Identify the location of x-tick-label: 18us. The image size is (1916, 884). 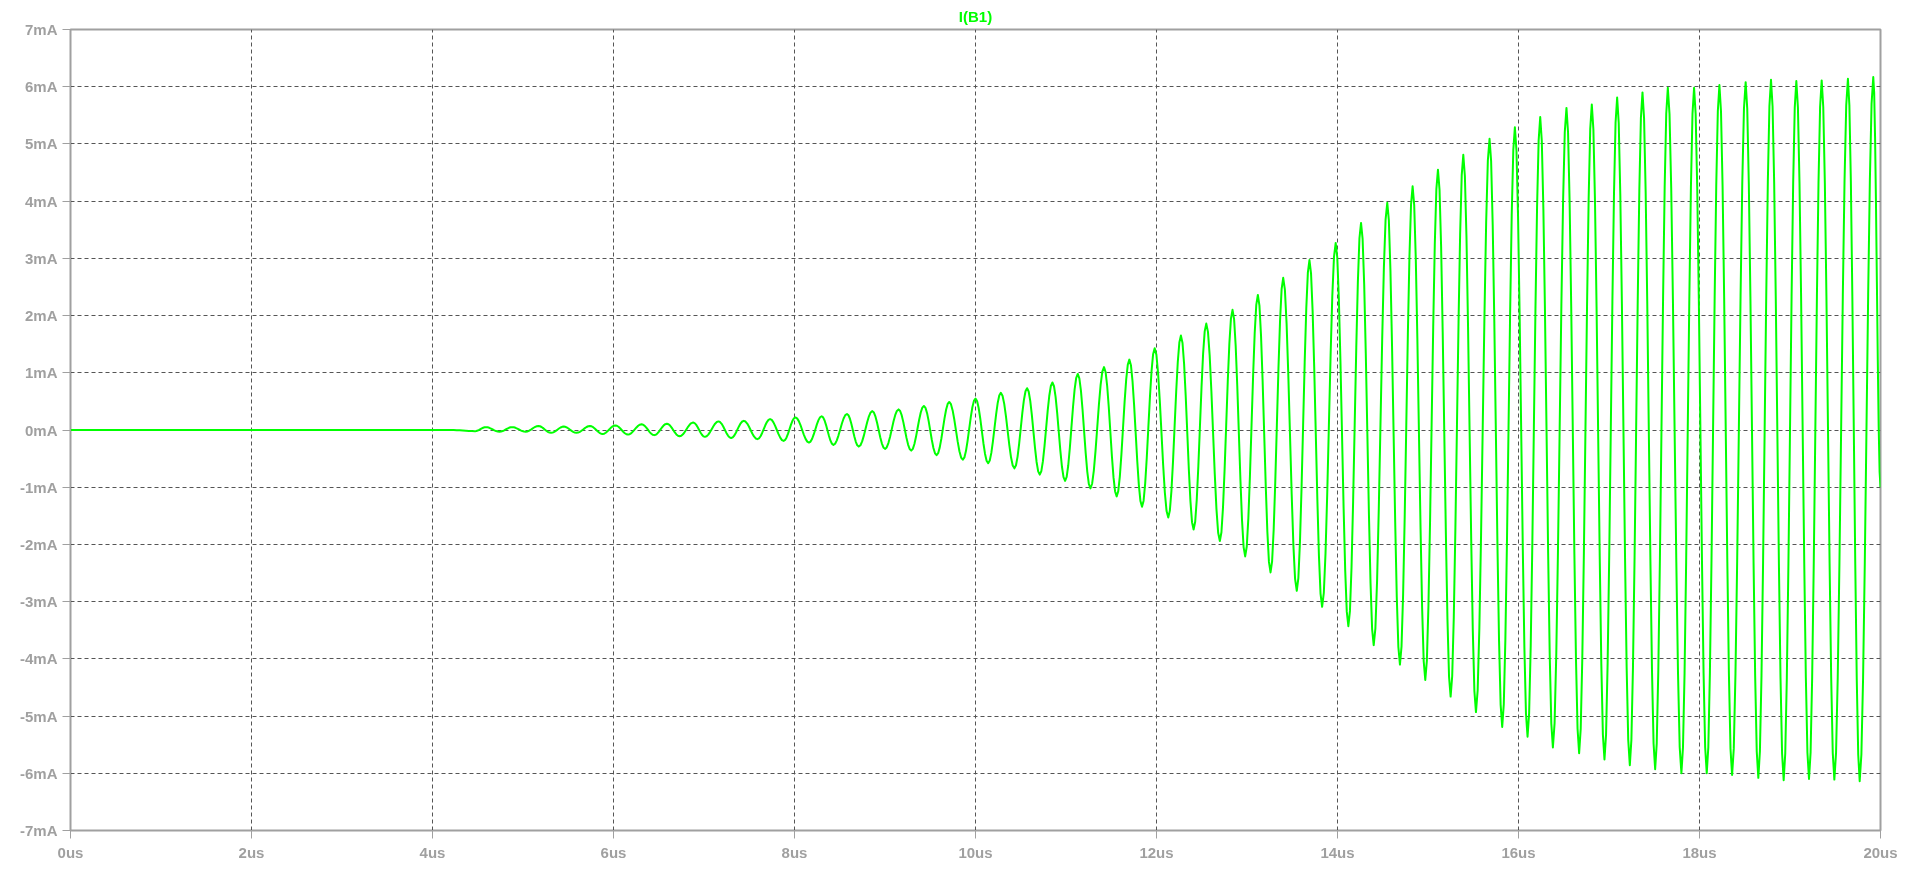
(1699, 852).